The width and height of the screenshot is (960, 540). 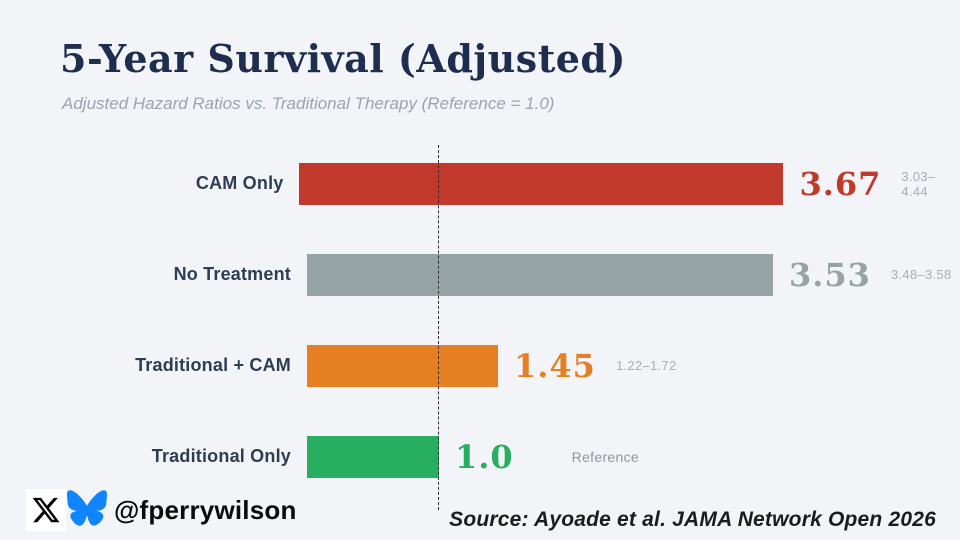 What do you see at coordinates (438, 327) in the screenshot?
I see `reference-line` at bounding box center [438, 327].